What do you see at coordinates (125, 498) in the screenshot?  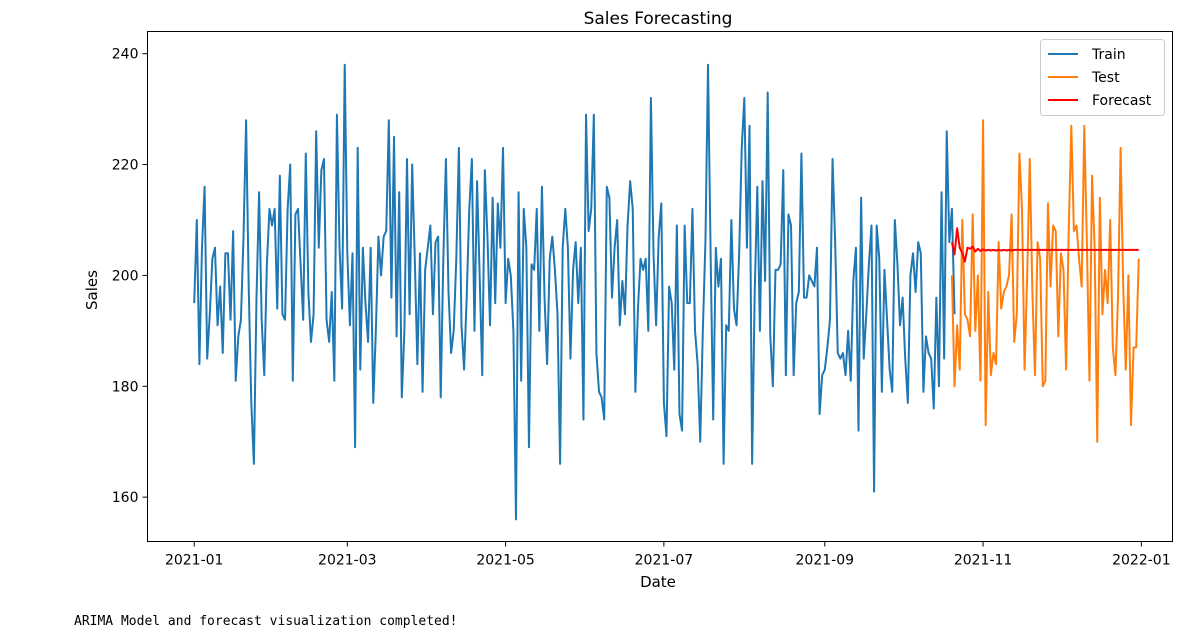 I see `y-tick-label: 160` at bounding box center [125, 498].